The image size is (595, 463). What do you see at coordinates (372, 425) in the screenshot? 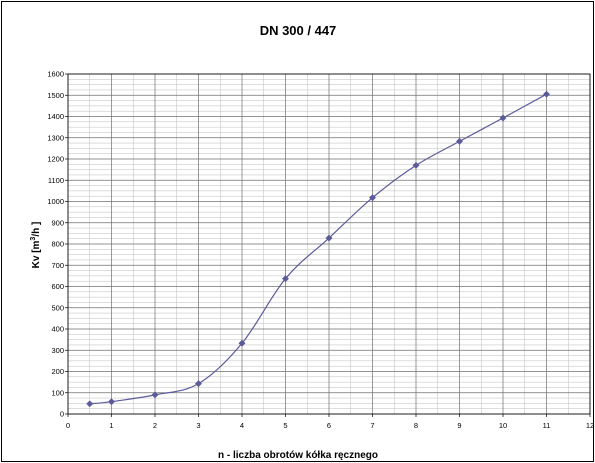
I see `x-tick-label: 7` at bounding box center [372, 425].